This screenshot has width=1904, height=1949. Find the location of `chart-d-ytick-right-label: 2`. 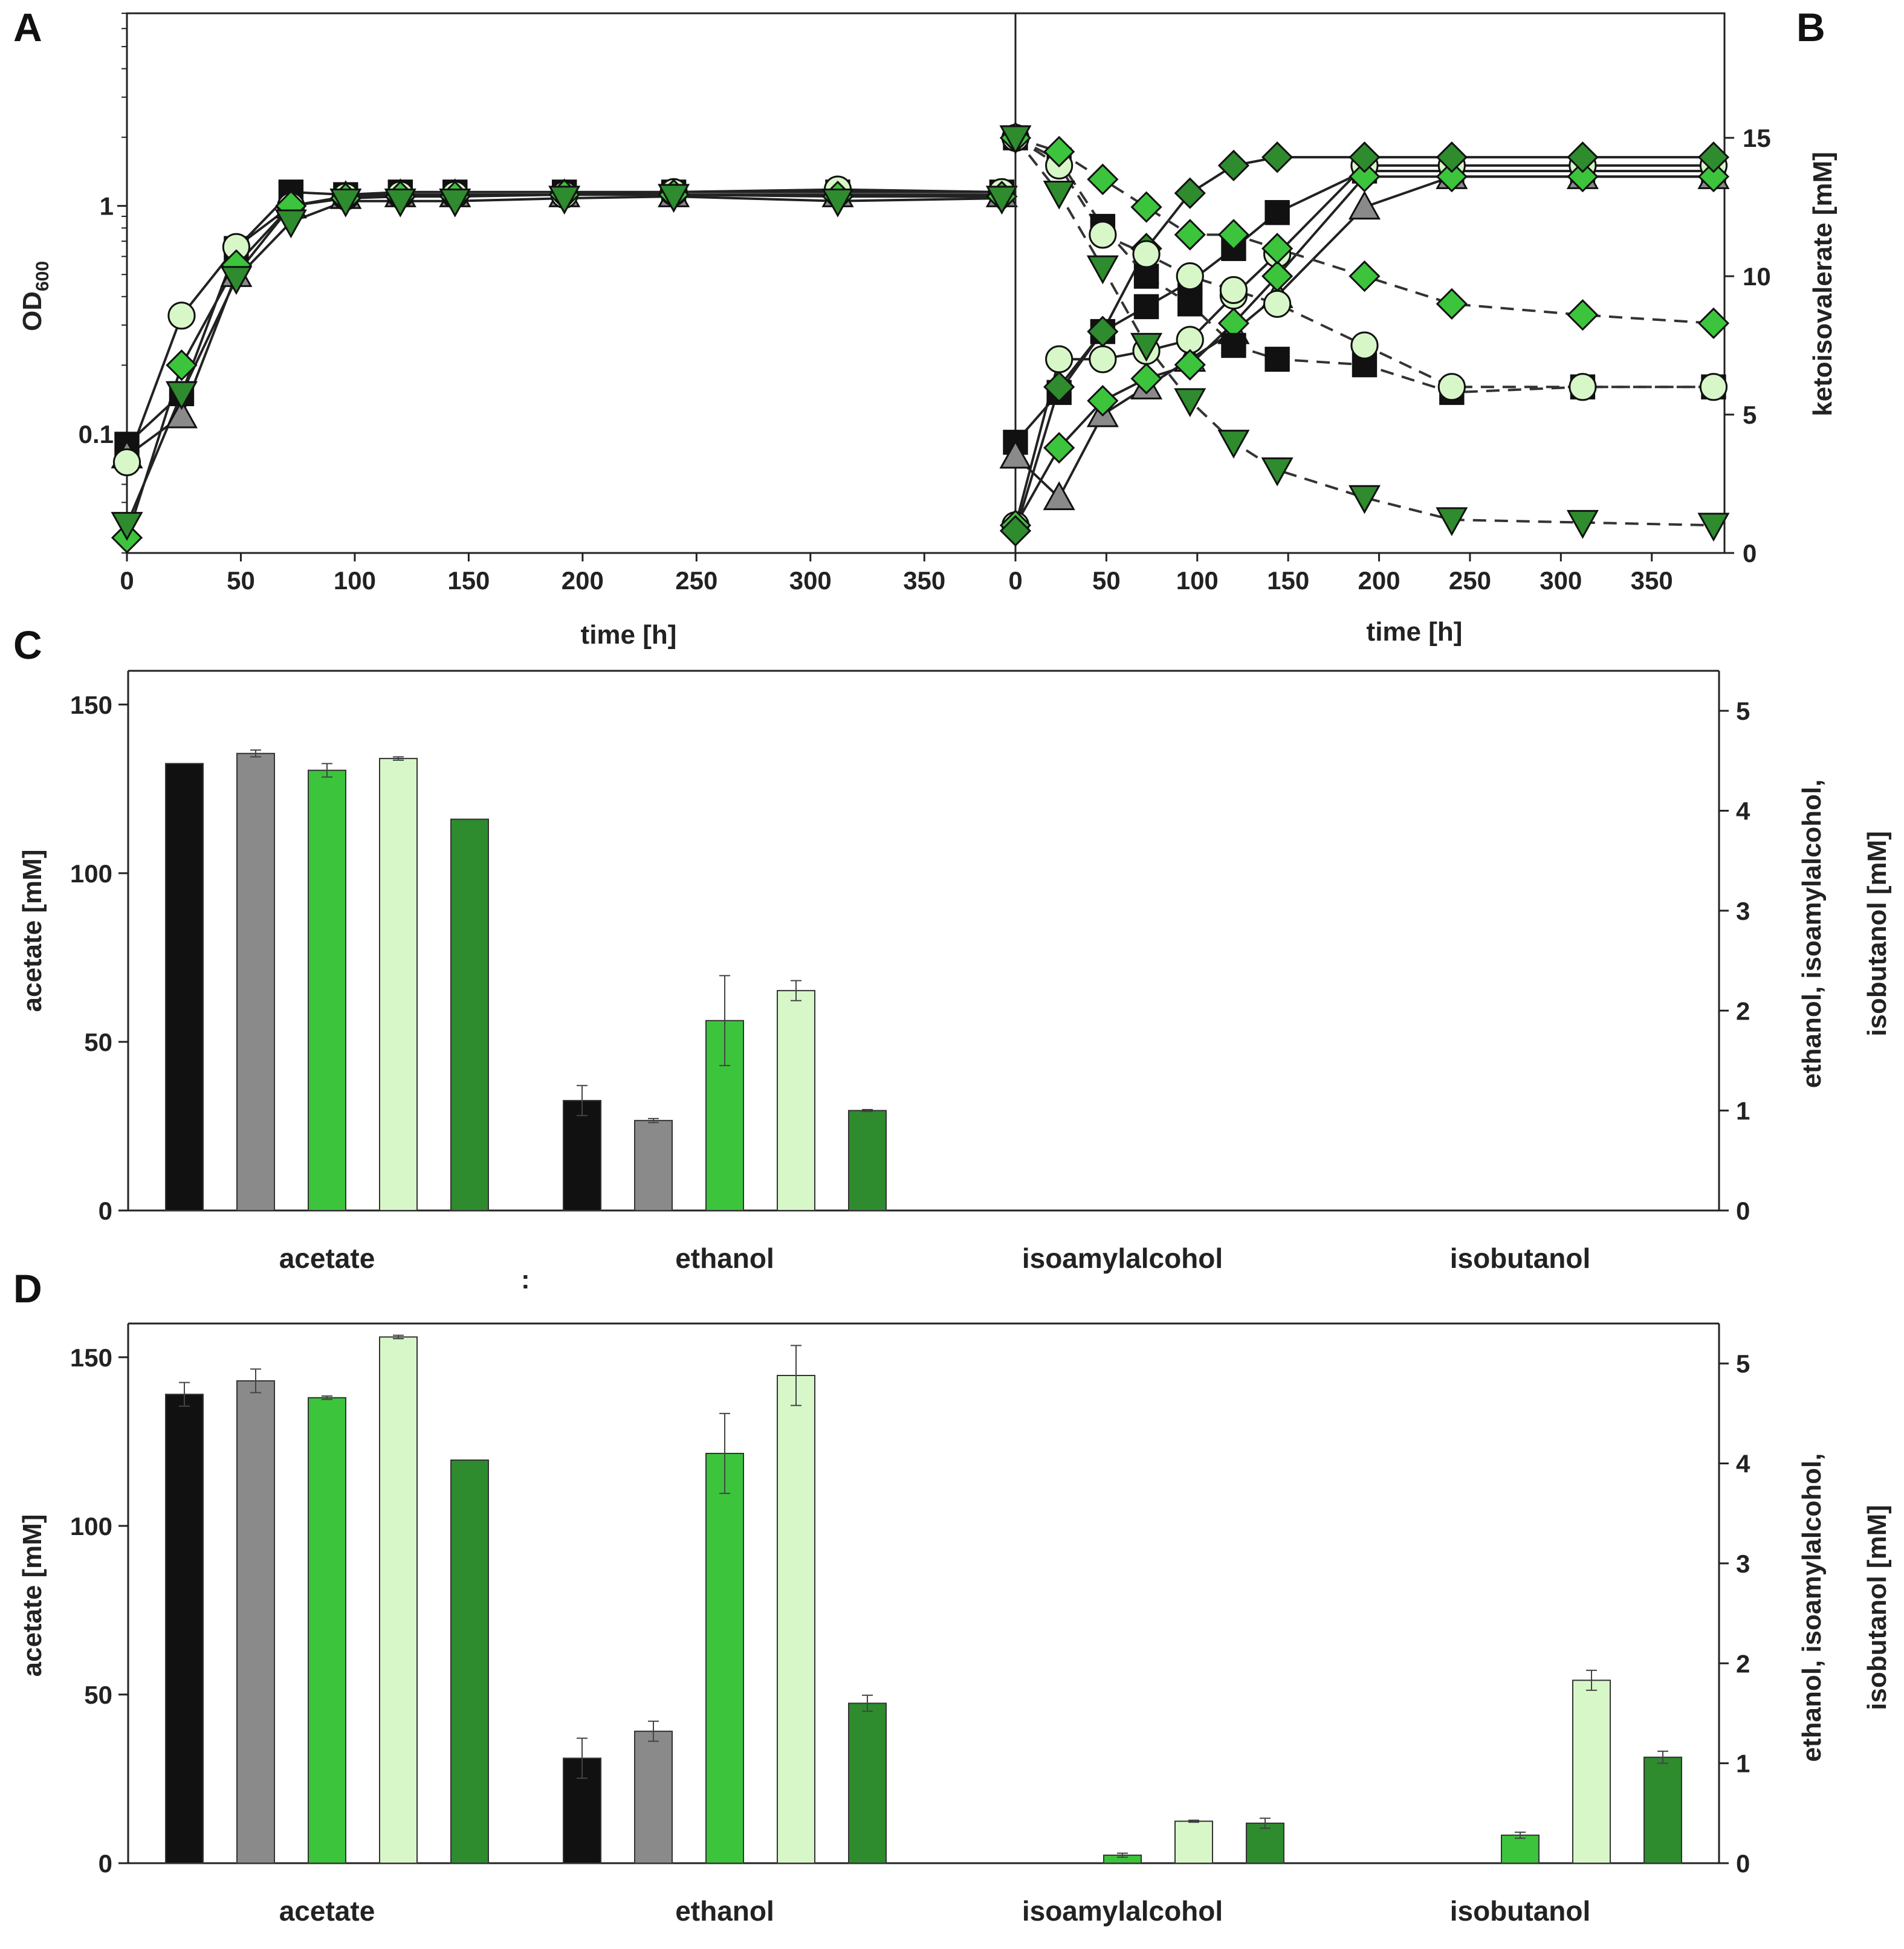

chart-d-ytick-right-label: 2 is located at coordinates (1743, 1663).